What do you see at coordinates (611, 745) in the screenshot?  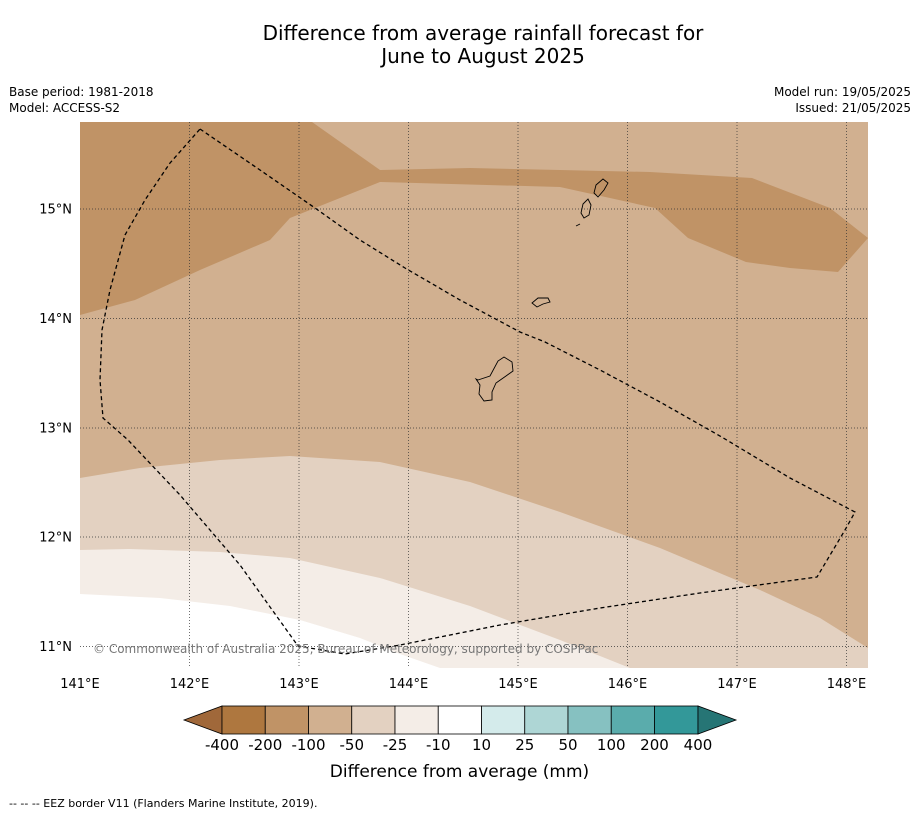 I see `colorbar-tick: 100` at bounding box center [611, 745].